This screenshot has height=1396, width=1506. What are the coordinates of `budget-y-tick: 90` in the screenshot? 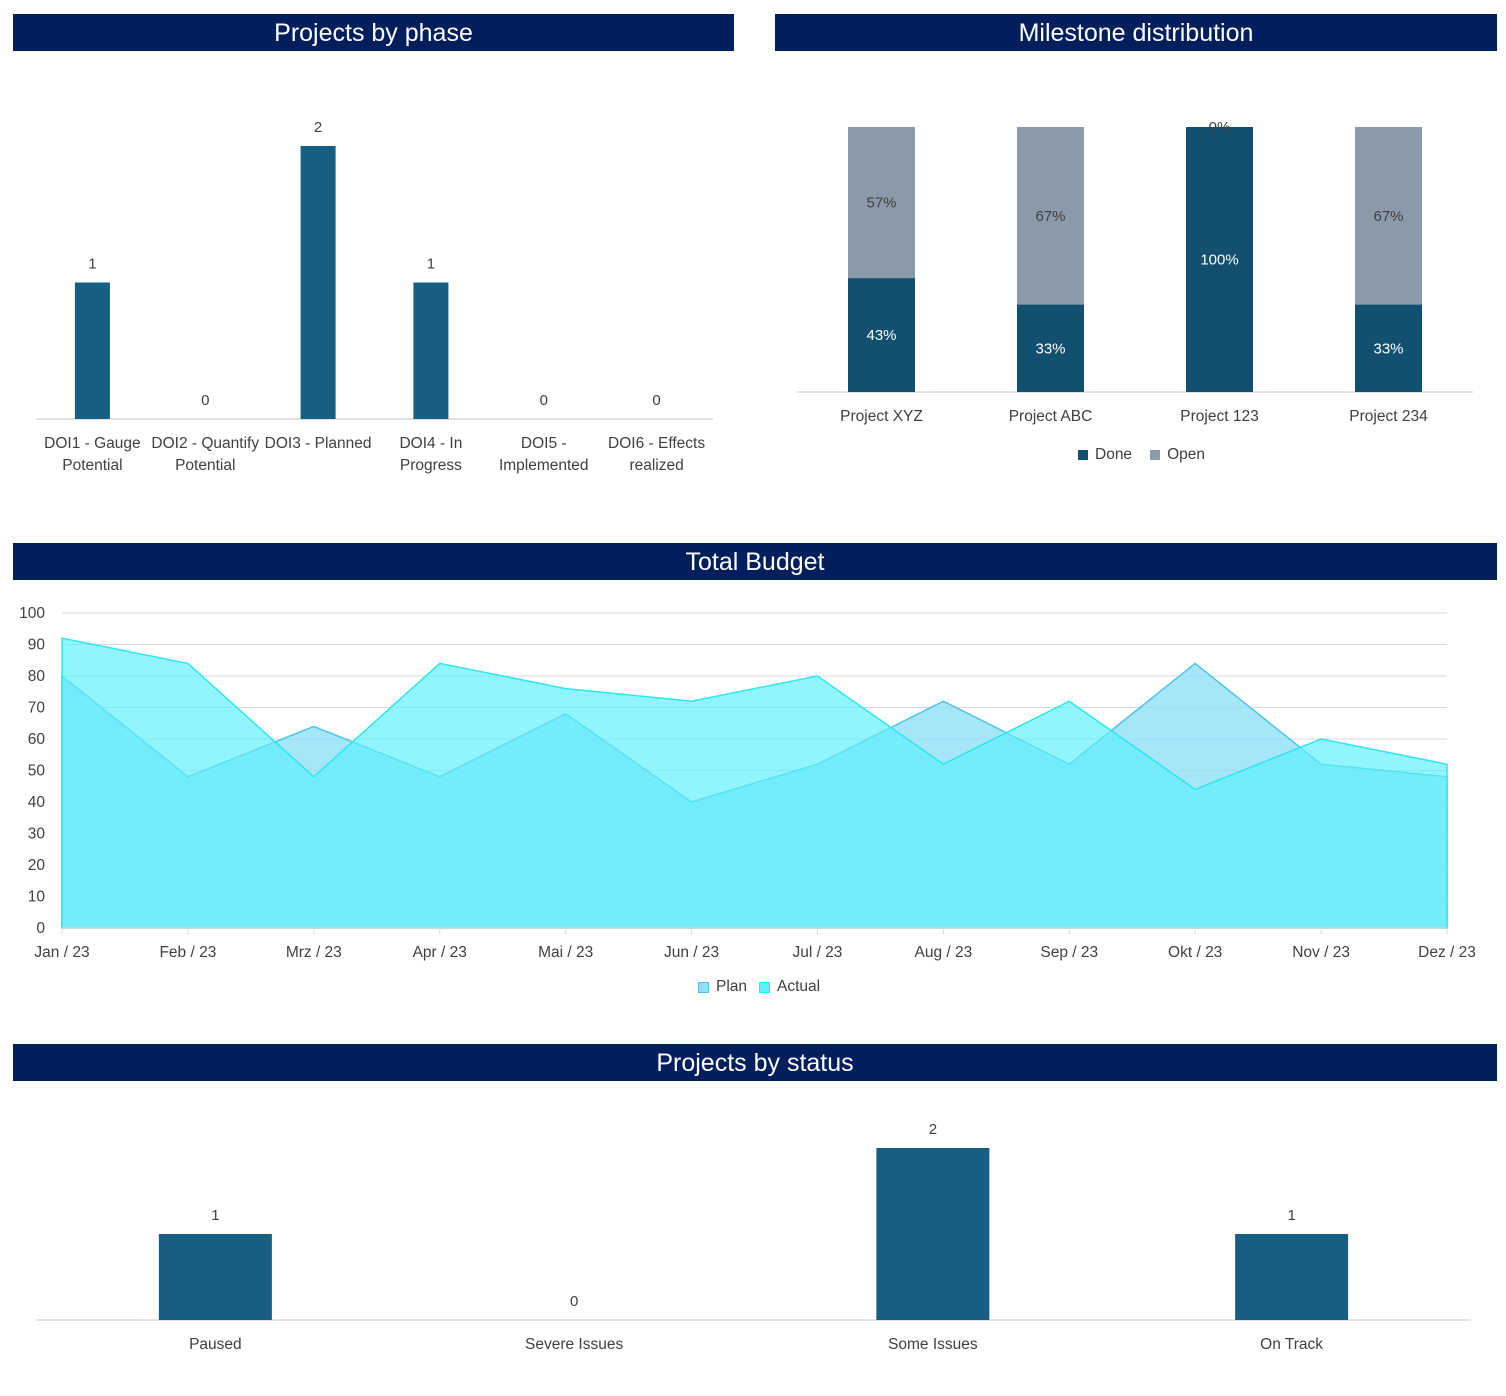 It's located at (37, 645).